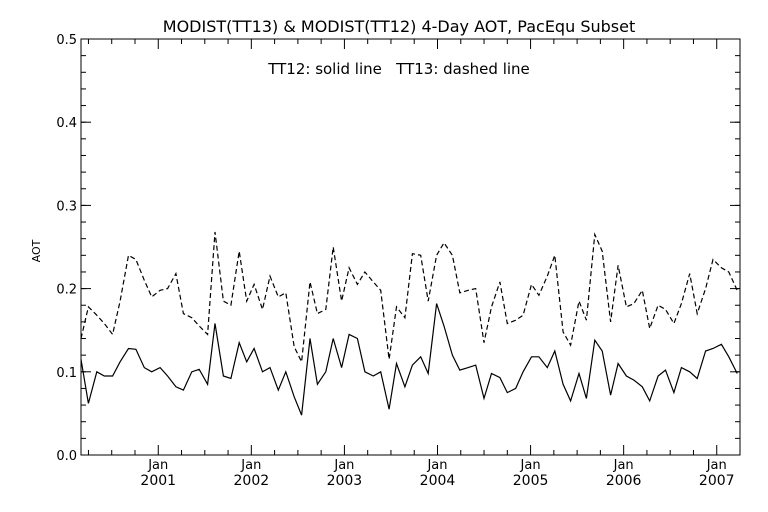 Image resolution: width=768 pixels, height=512 pixels. What do you see at coordinates (66, 40) in the screenshot?
I see `y-tick-label: 0.5` at bounding box center [66, 40].